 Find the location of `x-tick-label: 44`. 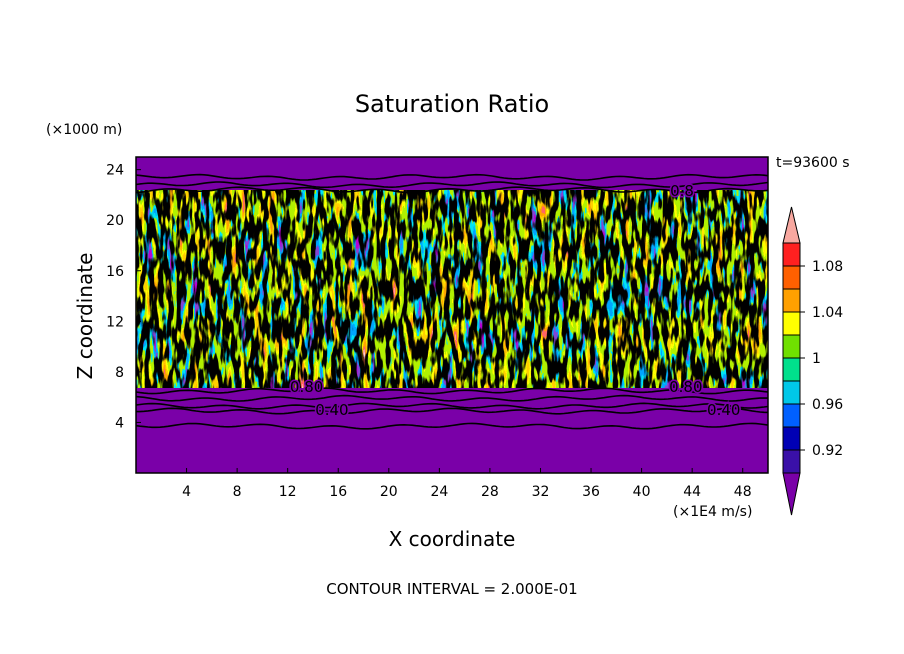

x-tick-label: 44 is located at coordinates (692, 492).